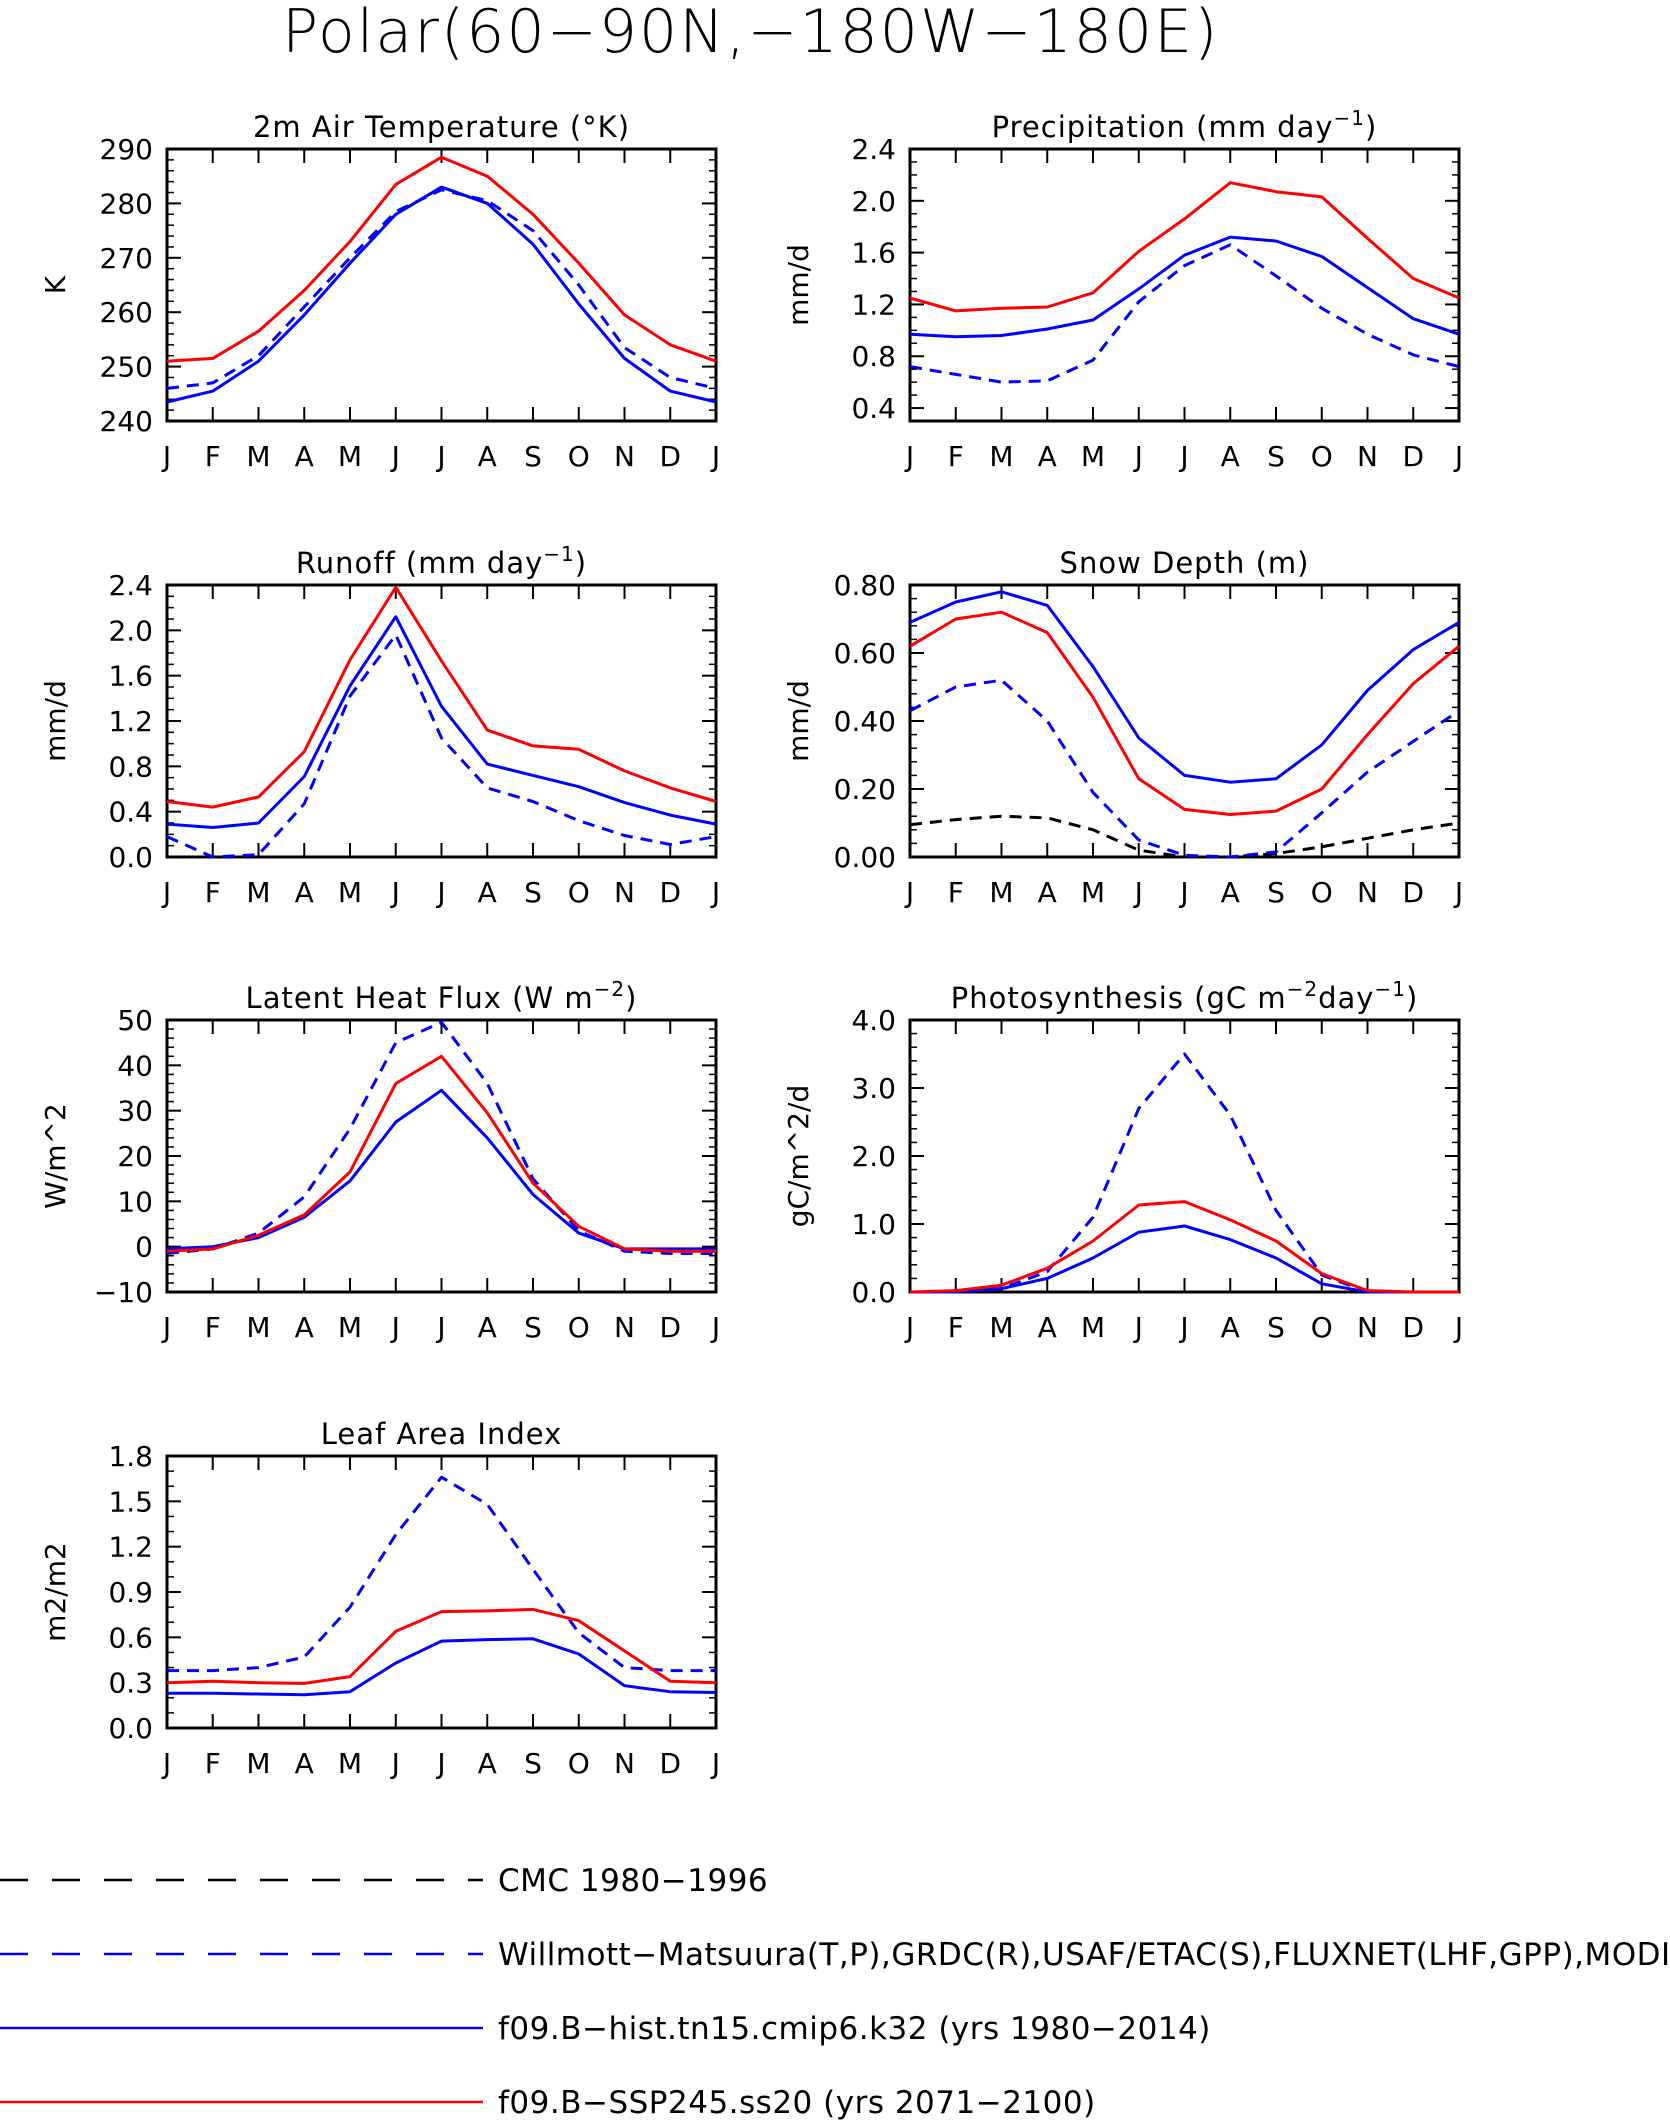 Image resolution: width=1670 pixels, height=2123 pixels. What do you see at coordinates (865, 721) in the screenshot?
I see `y-tick-label: 0.40` at bounding box center [865, 721].